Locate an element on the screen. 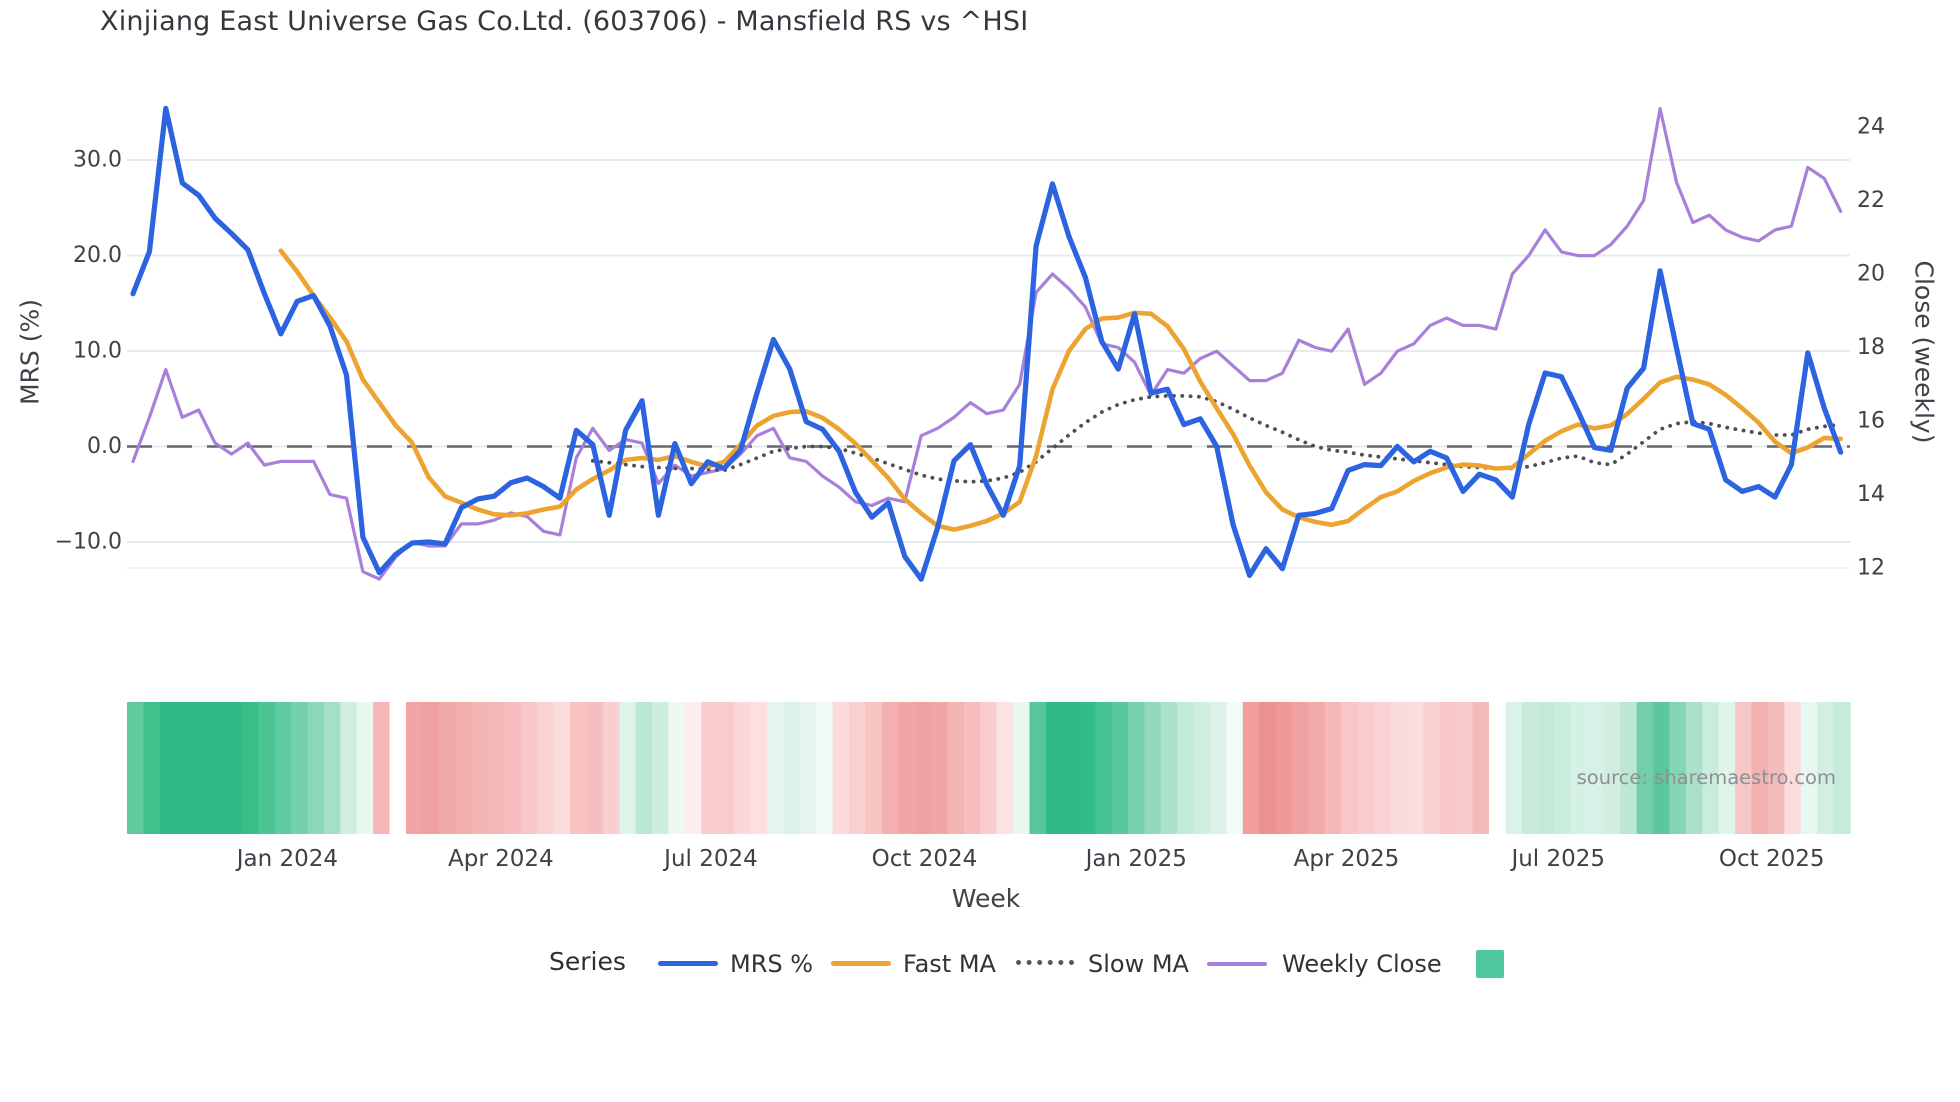  y-left-tick-label: 10.0 is located at coordinates (97, 351).